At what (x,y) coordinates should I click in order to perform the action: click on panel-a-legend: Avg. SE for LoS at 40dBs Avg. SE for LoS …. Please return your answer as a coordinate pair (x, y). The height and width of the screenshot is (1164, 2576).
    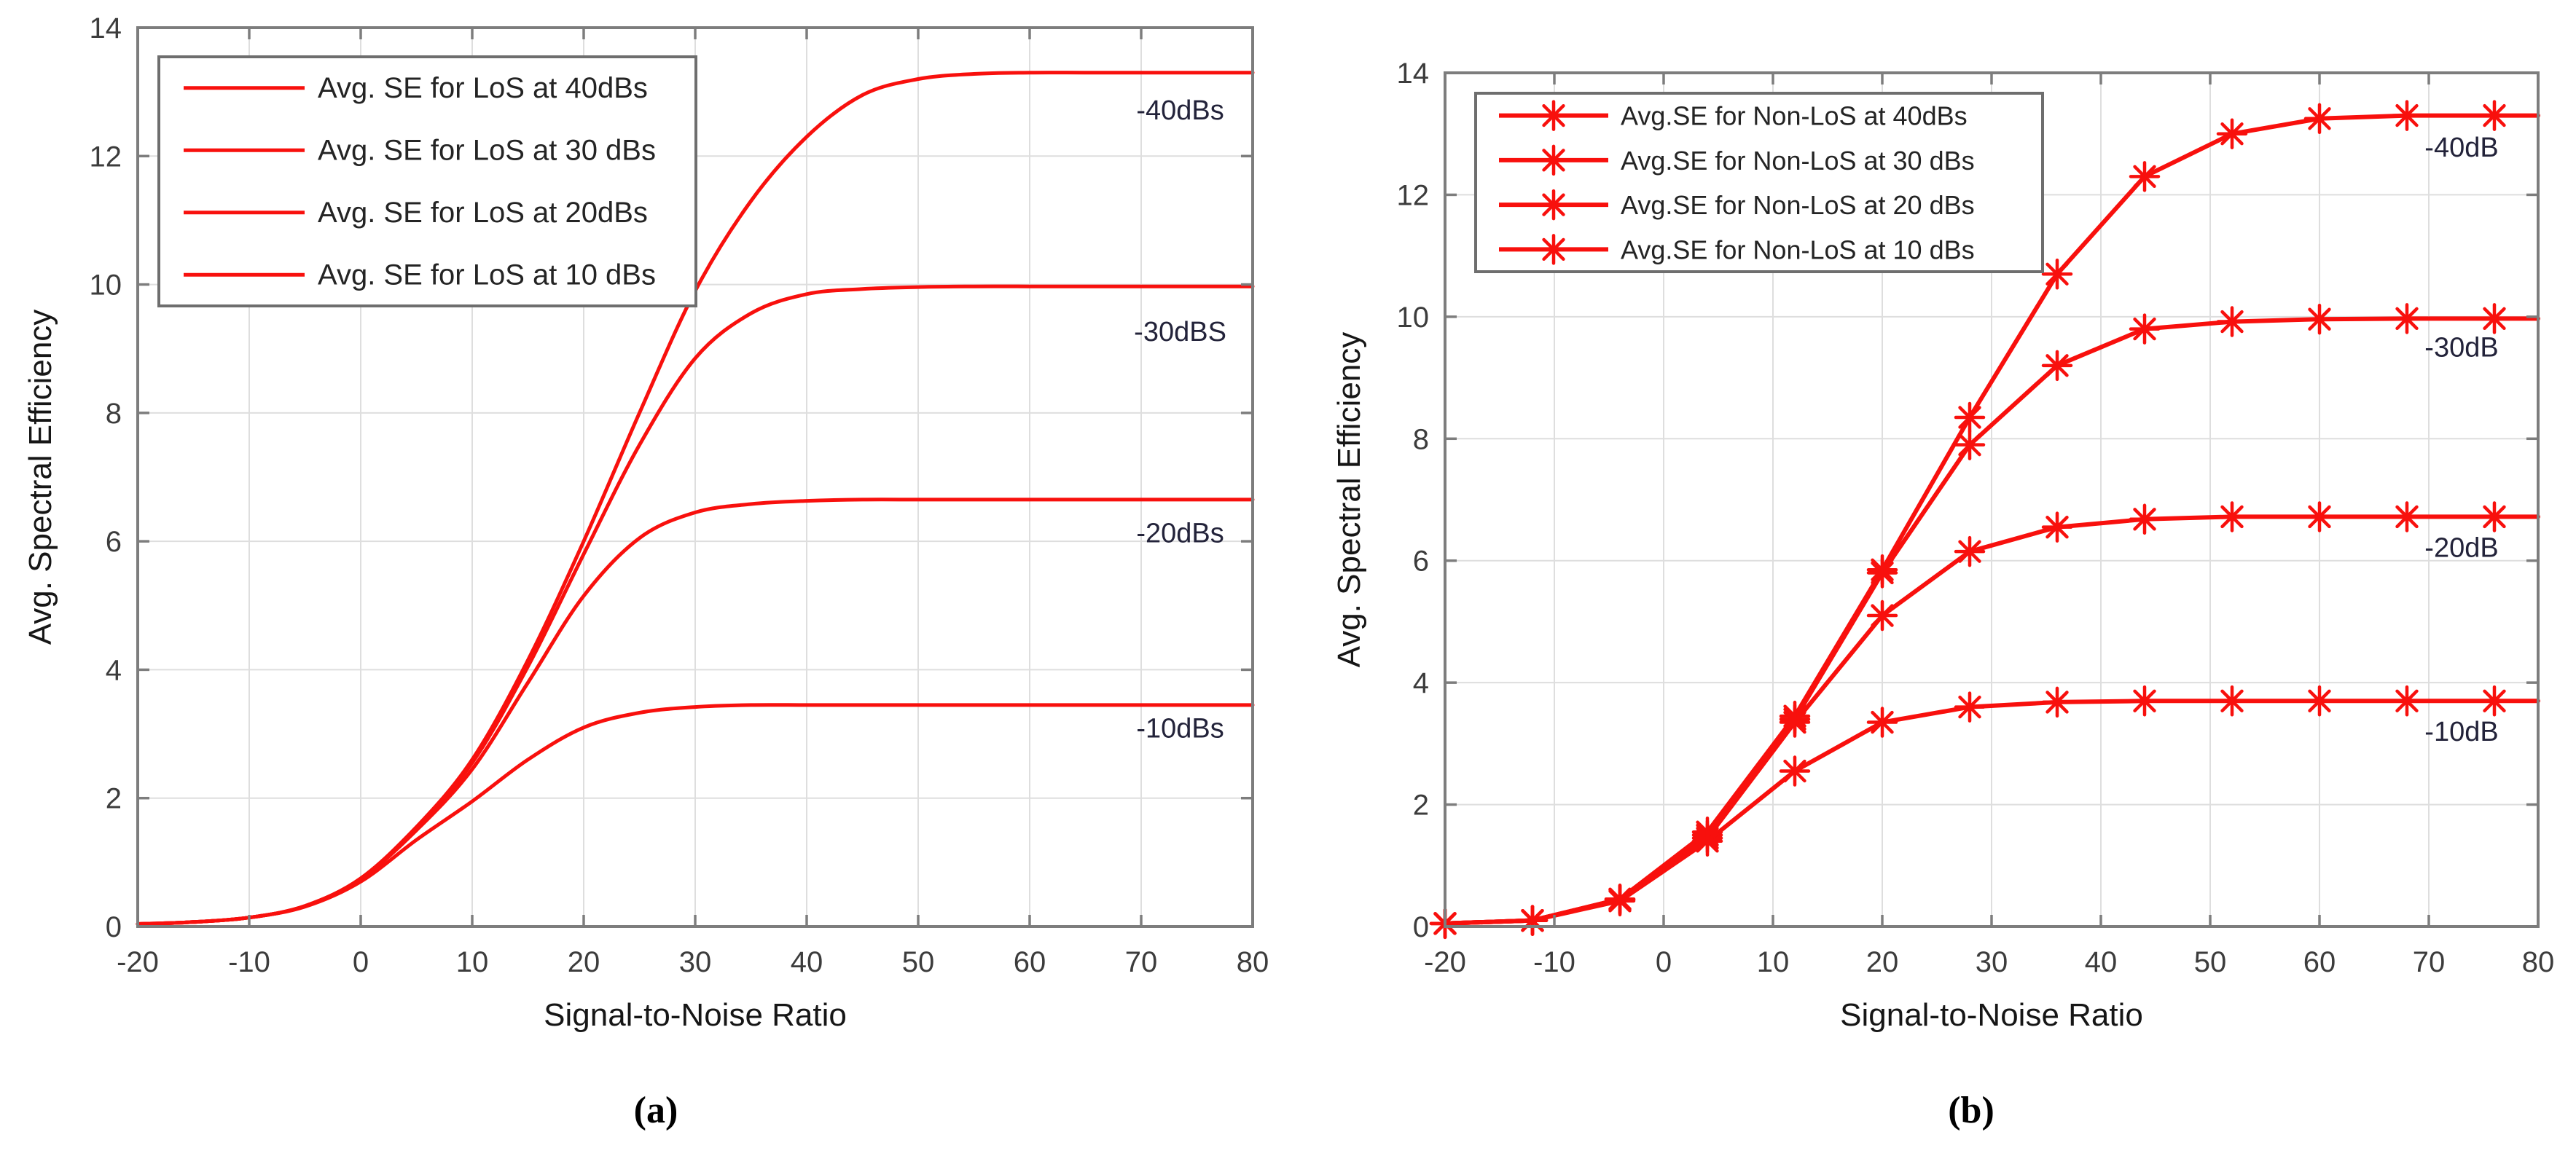
    Looking at the image, I should click on (427, 181).